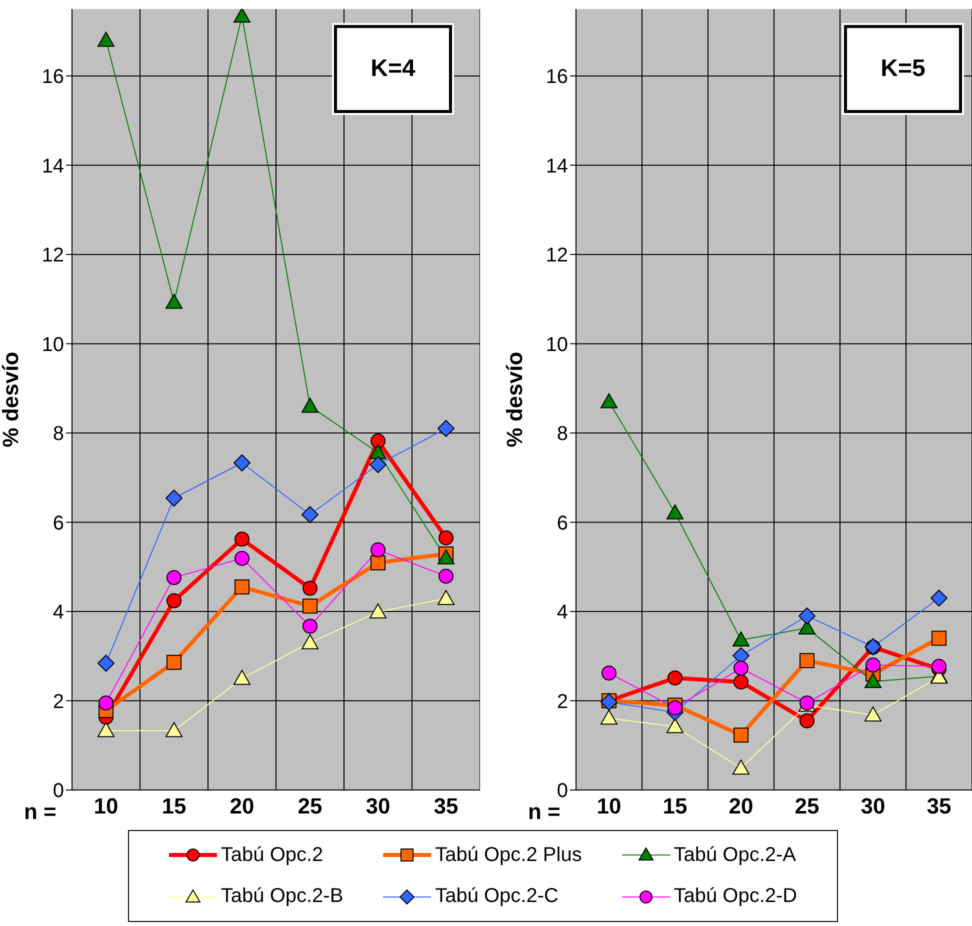 Image resolution: width=972 pixels, height=926 pixels. Describe the element at coordinates (272, 855) in the screenshot. I see `legend-label: Tabú Opc.2` at that location.